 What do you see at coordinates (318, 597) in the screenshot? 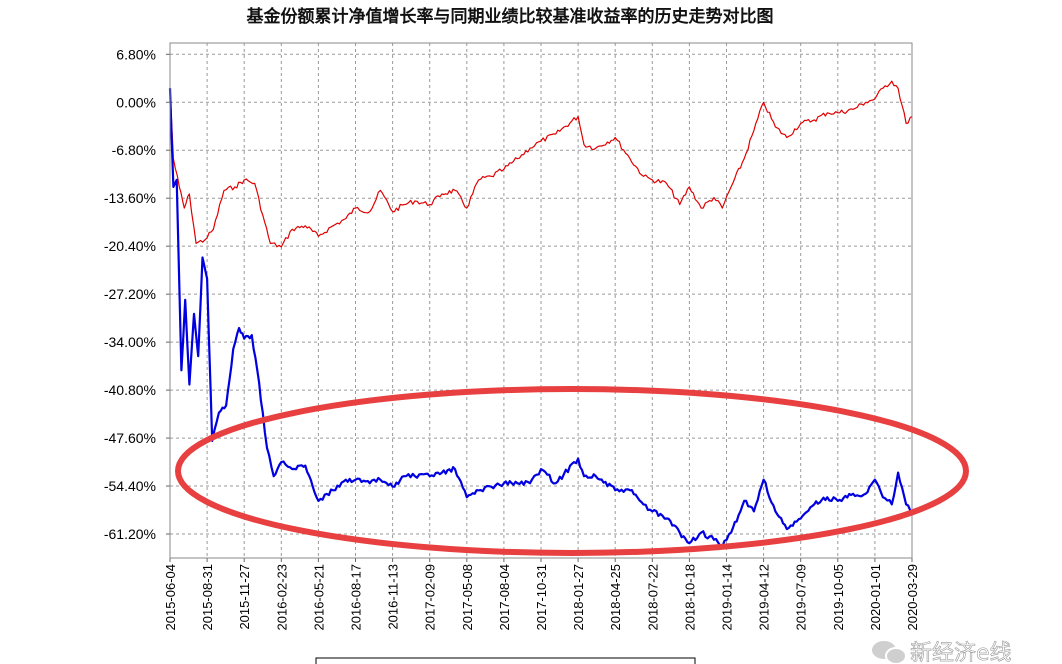
I see `x-tick-label: 2016-05-21` at bounding box center [318, 597].